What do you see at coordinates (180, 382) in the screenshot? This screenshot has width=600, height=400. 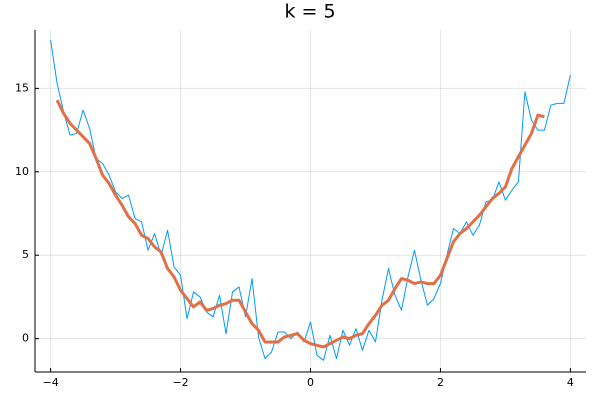 I see `x-tick-label: −2` at bounding box center [180, 382].